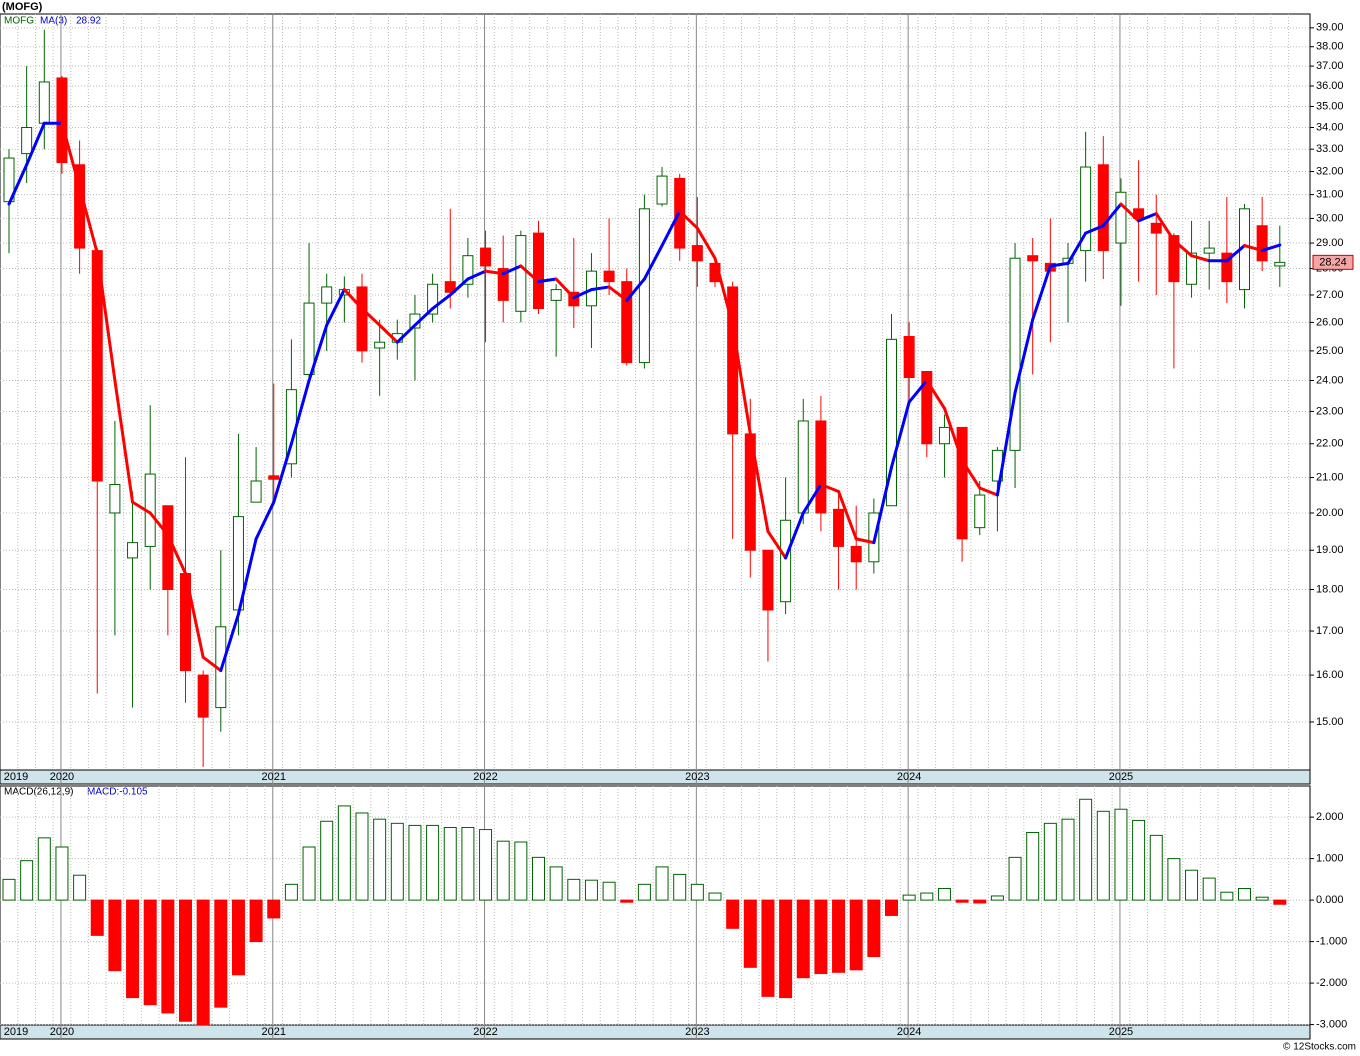 This screenshot has width=1360, height=1056. Describe the element at coordinates (1121, 1032) in the screenshot. I see `x-tick-label: 2025` at that location.